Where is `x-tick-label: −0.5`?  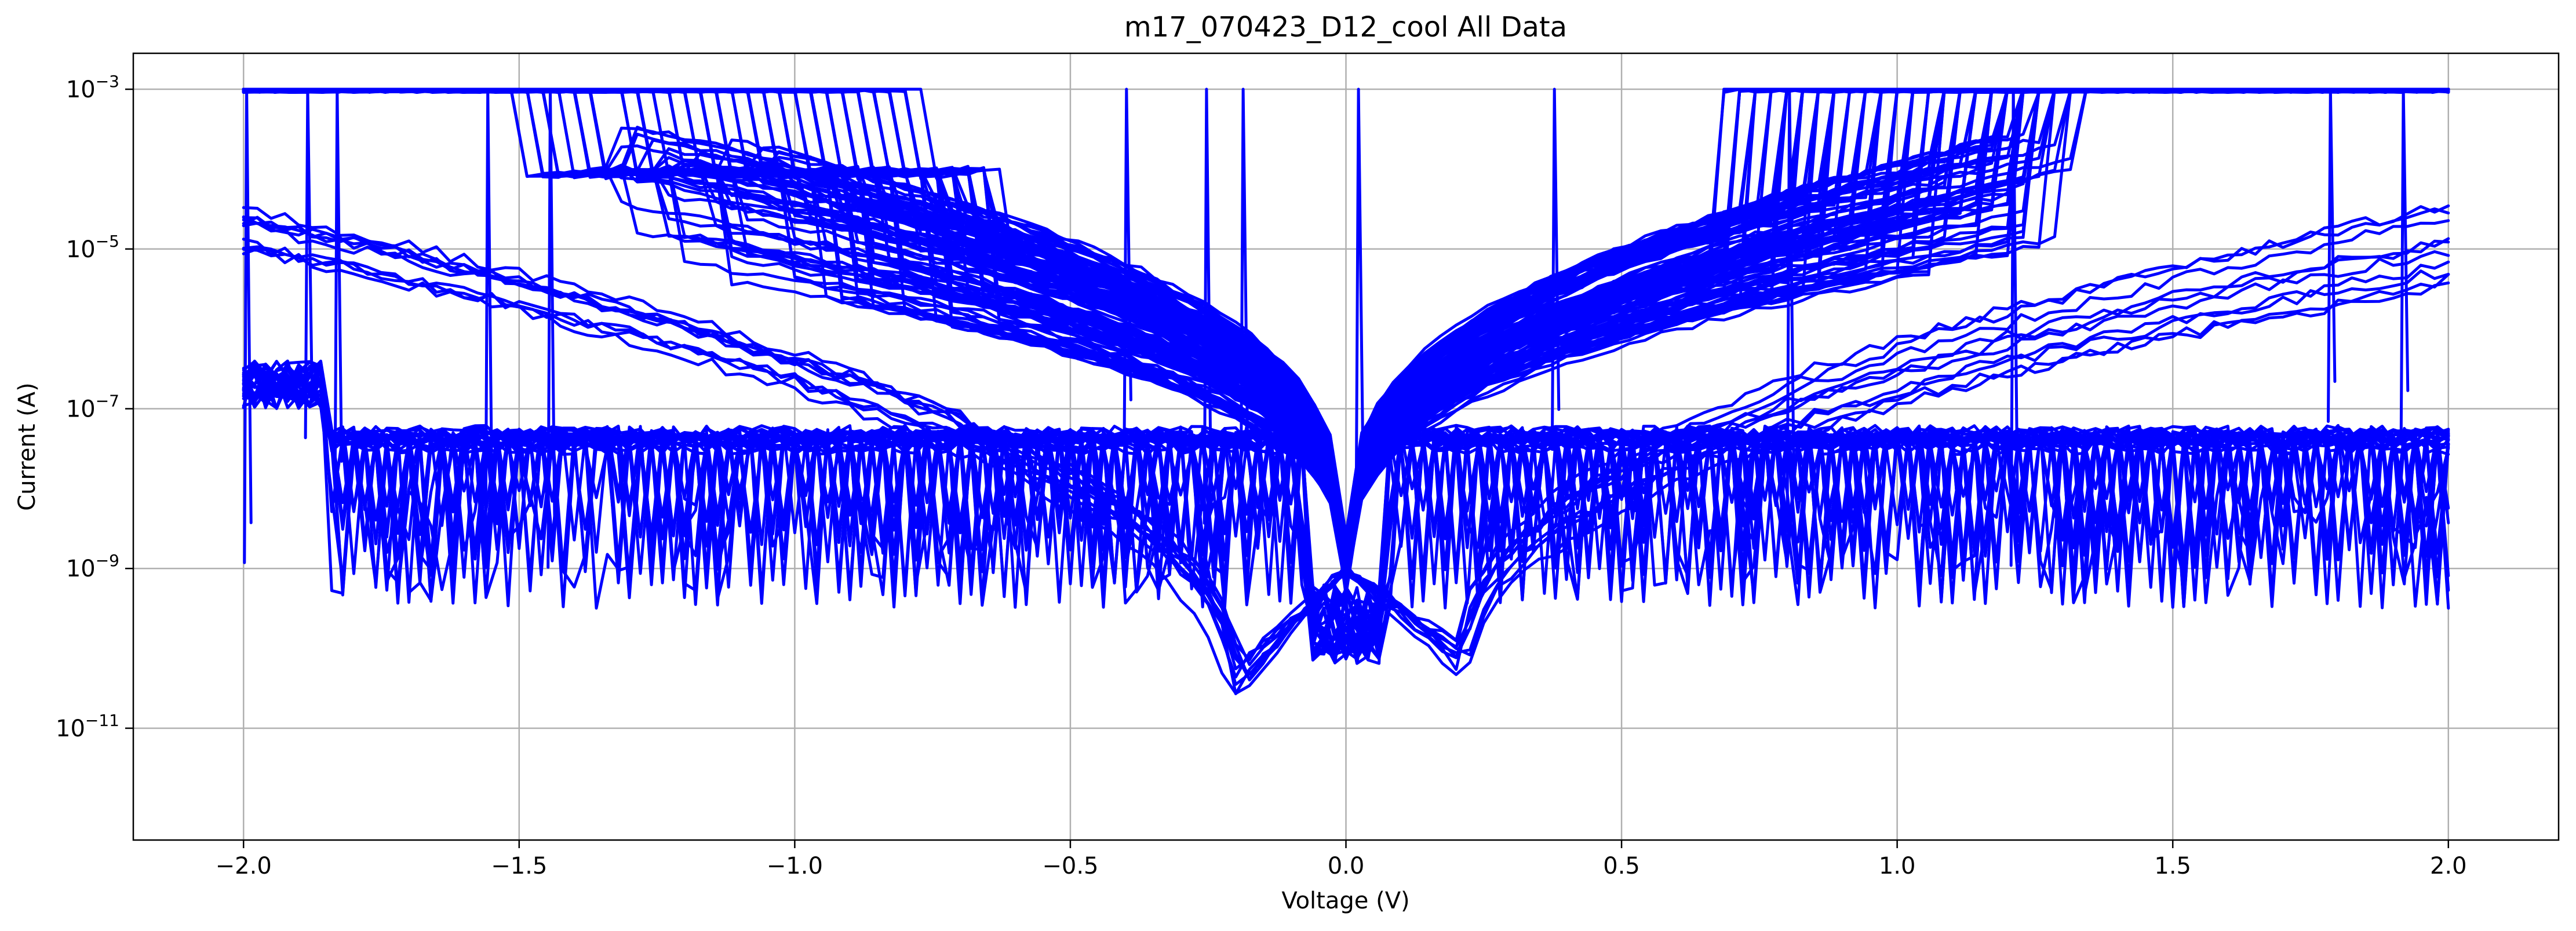
x-tick-label: −0.5 is located at coordinates (1070, 866).